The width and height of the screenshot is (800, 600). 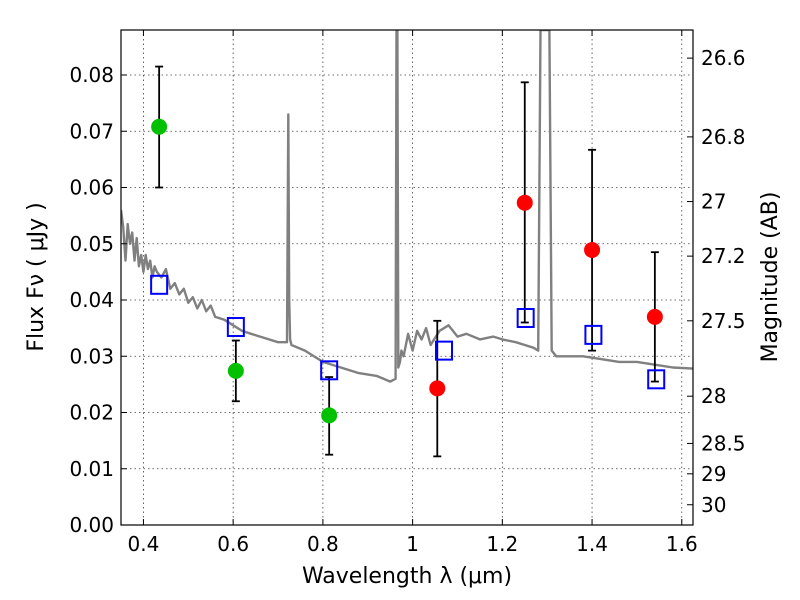 What do you see at coordinates (91, 469) in the screenshot?
I see `y-tick-label: 0.01` at bounding box center [91, 469].